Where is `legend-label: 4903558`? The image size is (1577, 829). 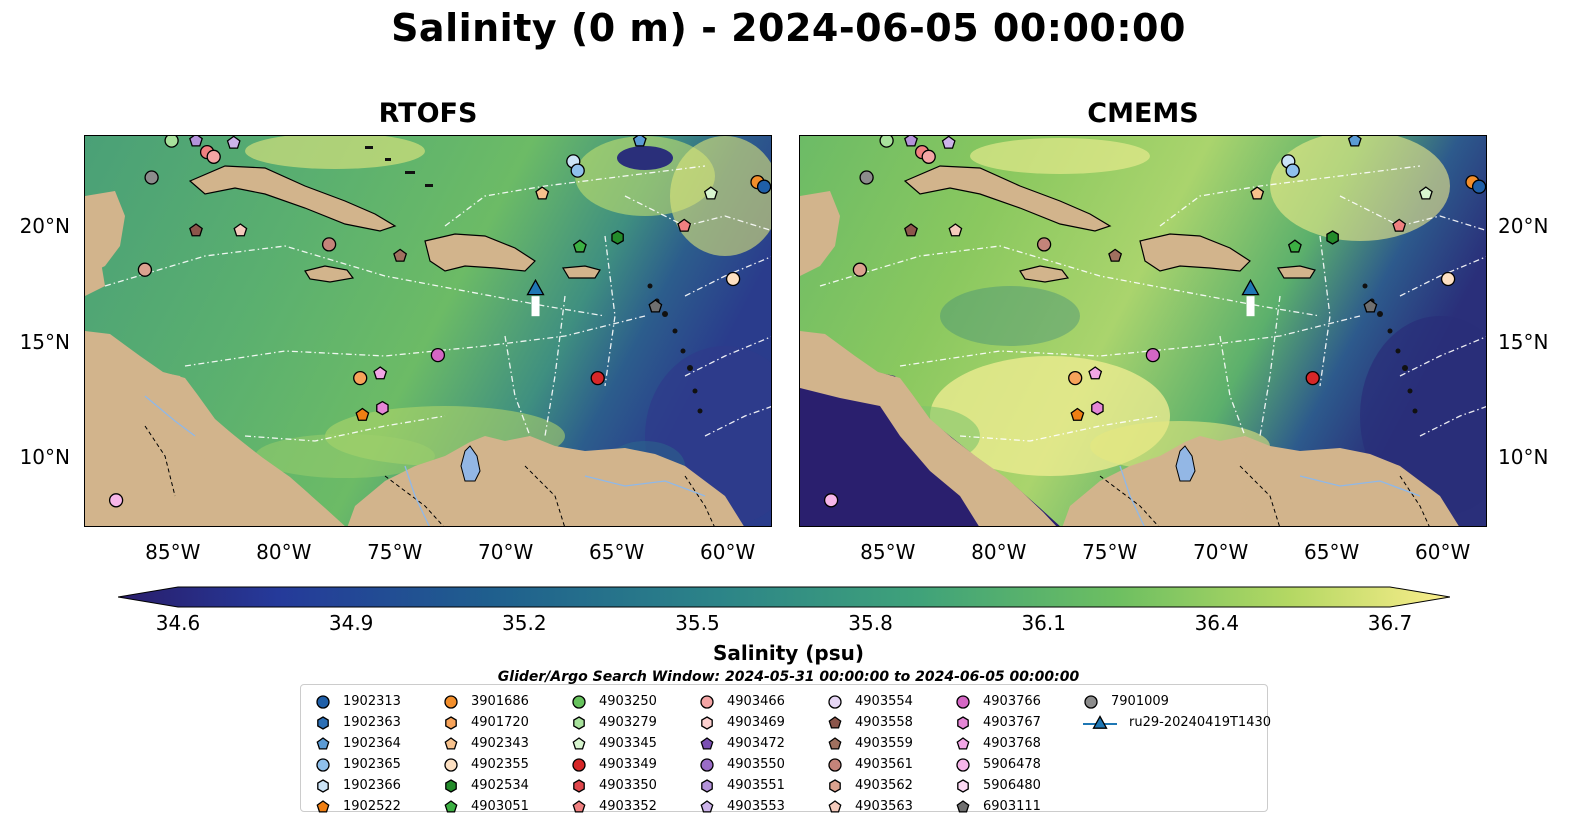 legend-label: 4903558 is located at coordinates (884, 722).